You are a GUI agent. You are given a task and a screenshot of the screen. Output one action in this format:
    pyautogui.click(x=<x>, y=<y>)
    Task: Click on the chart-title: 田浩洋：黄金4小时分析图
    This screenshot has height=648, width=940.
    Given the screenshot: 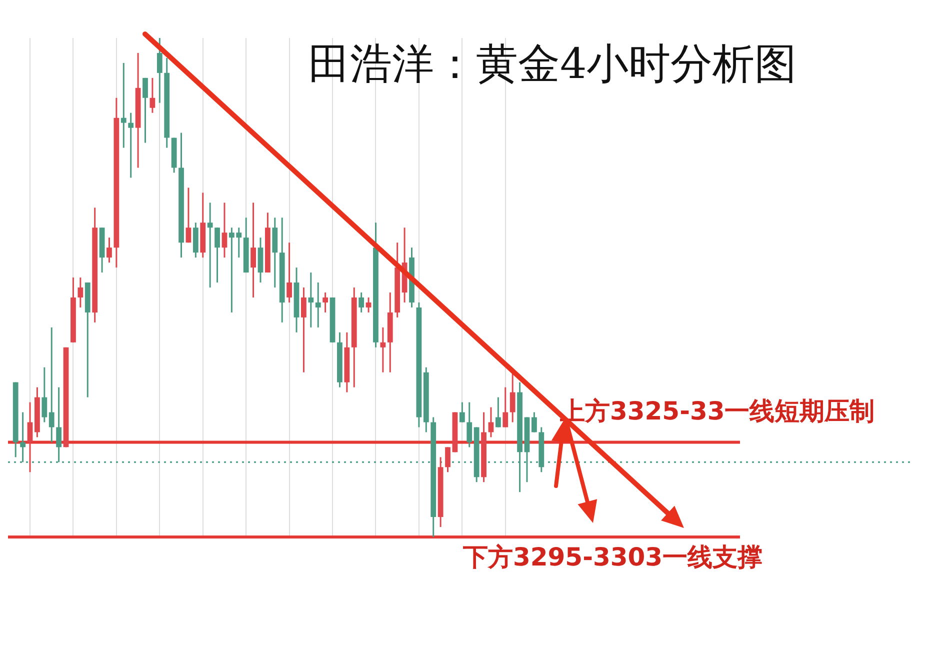 What is the action you would take?
    pyautogui.click(x=552, y=64)
    